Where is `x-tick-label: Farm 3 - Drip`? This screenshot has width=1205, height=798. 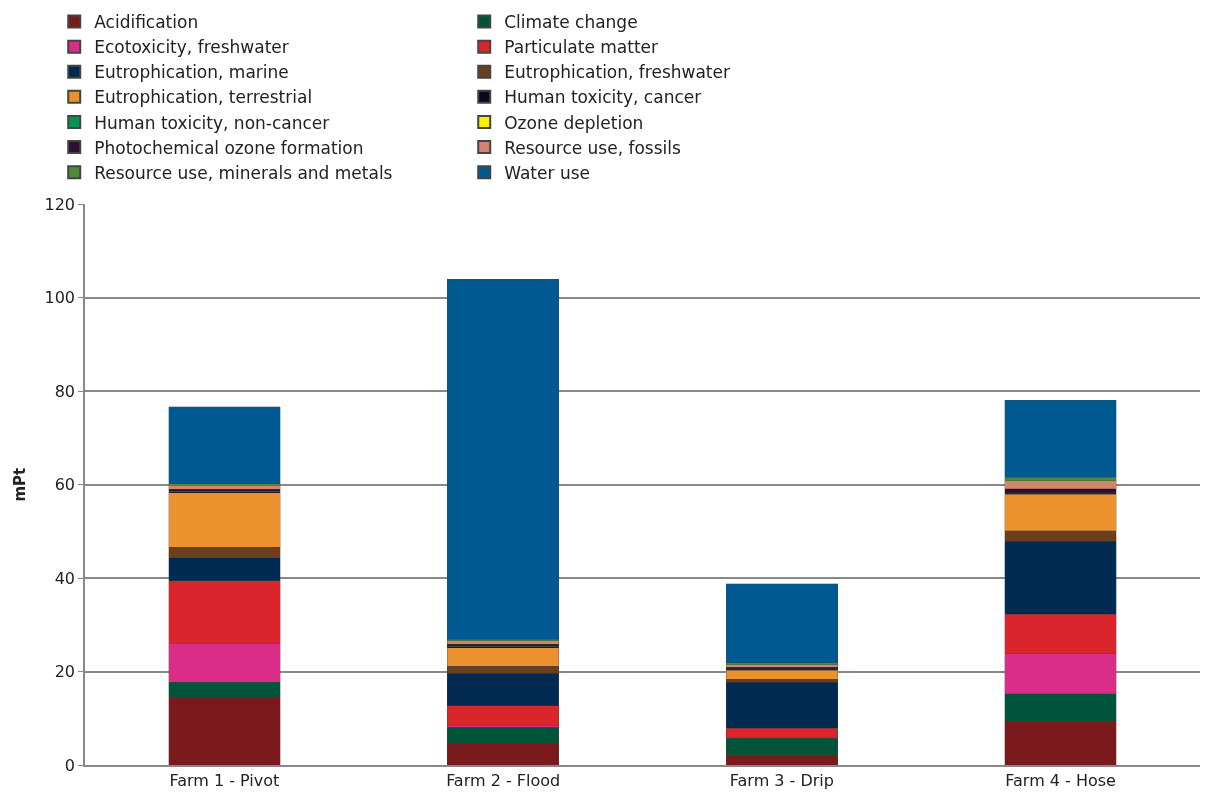
x-tick-label: Farm 3 - Drip is located at coordinates (781, 780).